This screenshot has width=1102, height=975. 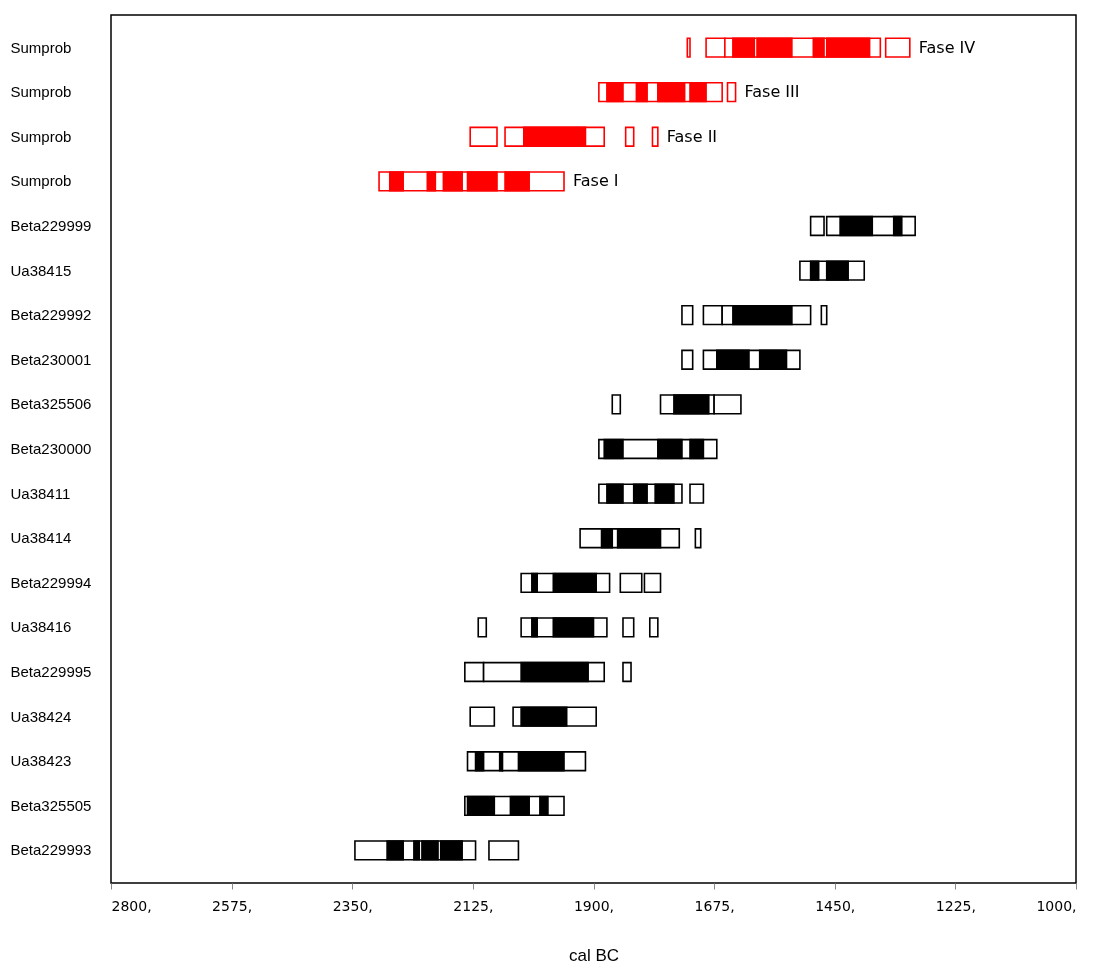 I want to click on y-tick-label: Beta229995, so click(x=51, y=672).